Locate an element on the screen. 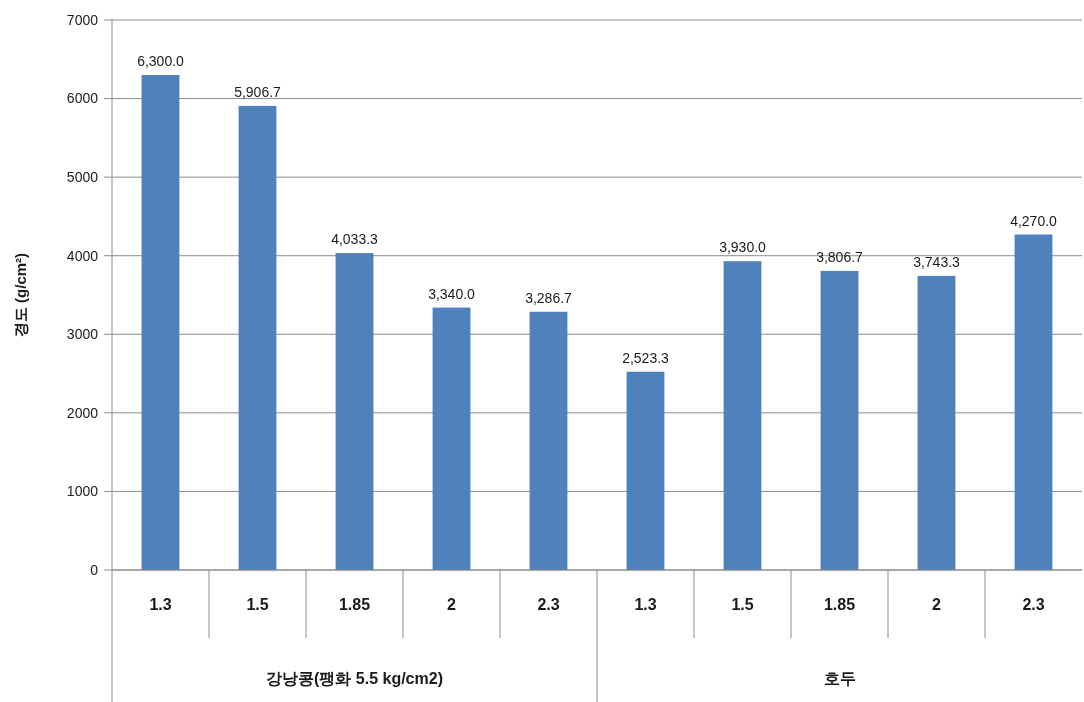  data-label: 3,340.0 is located at coordinates (452, 293).